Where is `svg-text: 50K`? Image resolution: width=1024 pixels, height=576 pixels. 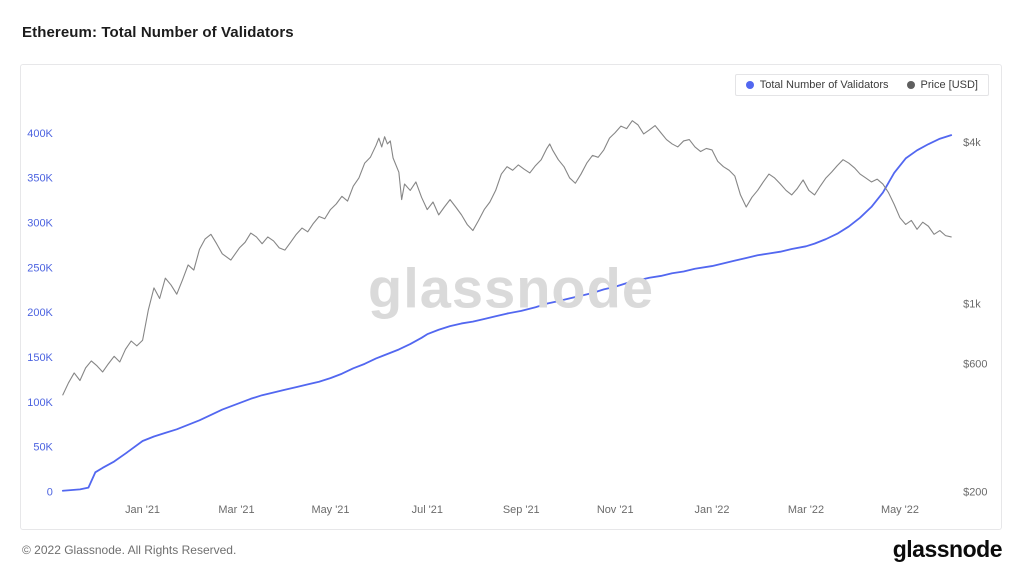 svg-text: 50K is located at coordinates (43, 448).